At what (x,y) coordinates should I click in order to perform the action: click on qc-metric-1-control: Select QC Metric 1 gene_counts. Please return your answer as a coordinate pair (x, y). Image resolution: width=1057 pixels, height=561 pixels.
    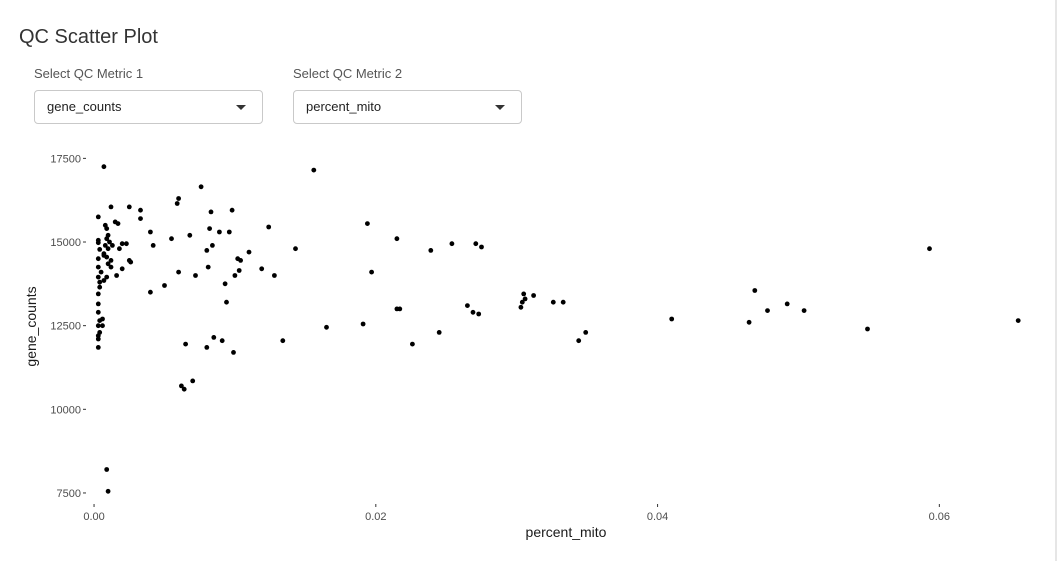
    Looking at the image, I should click on (149, 95).